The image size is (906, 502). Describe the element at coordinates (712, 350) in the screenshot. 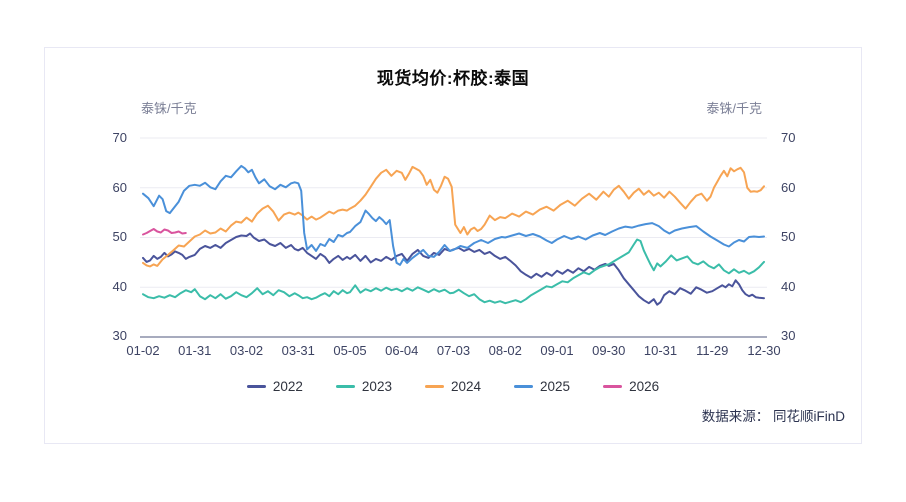

I see `x-tick: 11-29` at that location.